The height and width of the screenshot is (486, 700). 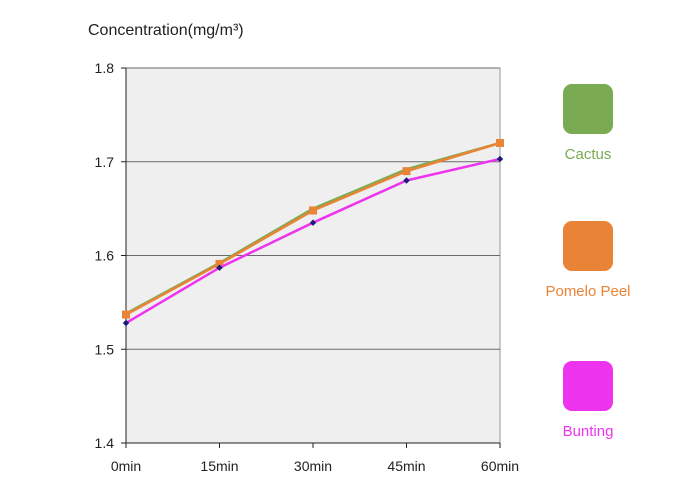 What do you see at coordinates (166, 30) in the screenshot?
I see `y-axis-label: Concentration(mg/m³)` at bounding box center [166, 30].